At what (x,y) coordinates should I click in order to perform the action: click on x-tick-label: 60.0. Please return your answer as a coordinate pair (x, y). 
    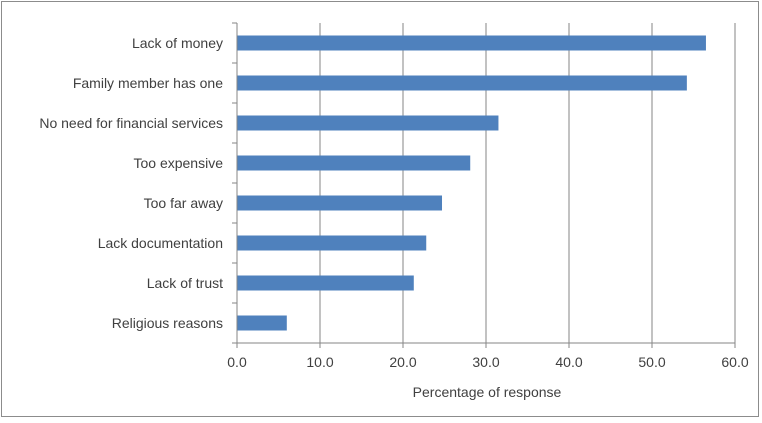
    Looking at the image, I should click on (734, 362).